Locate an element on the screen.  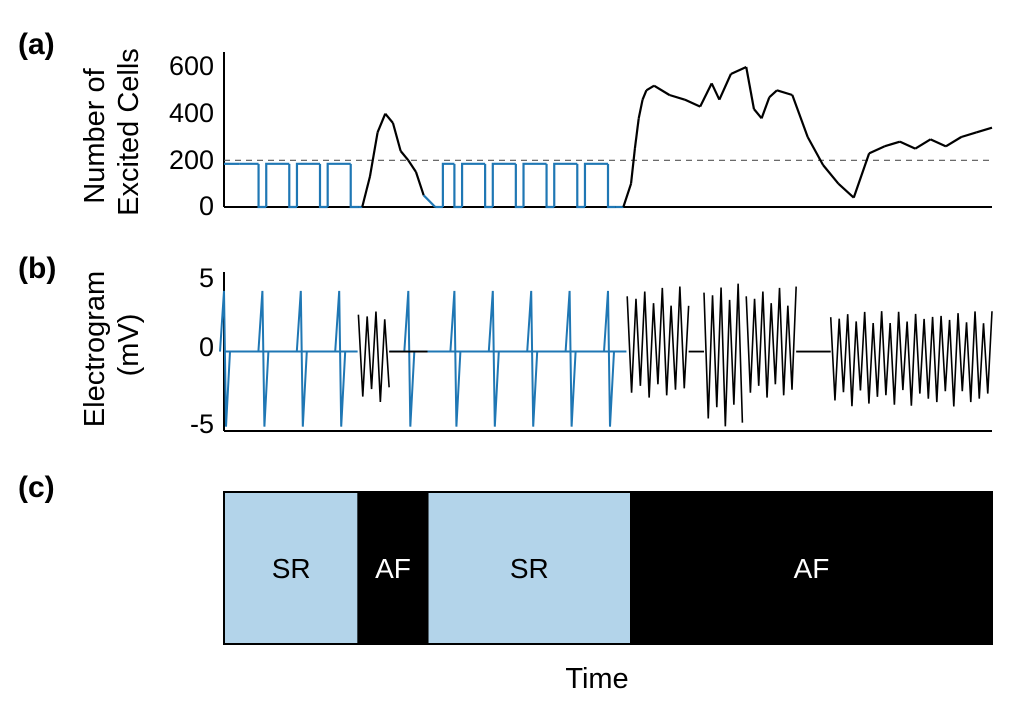
y-axis-label-b: Electrogram (mV) is located at coordinates (112, 345).